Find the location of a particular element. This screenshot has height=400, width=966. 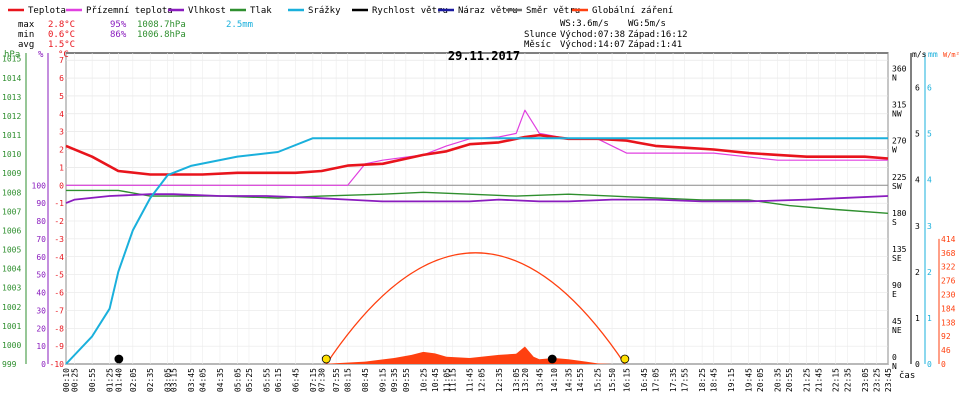

tick-label-x: 23:05 is located at coordinates (865, 380).